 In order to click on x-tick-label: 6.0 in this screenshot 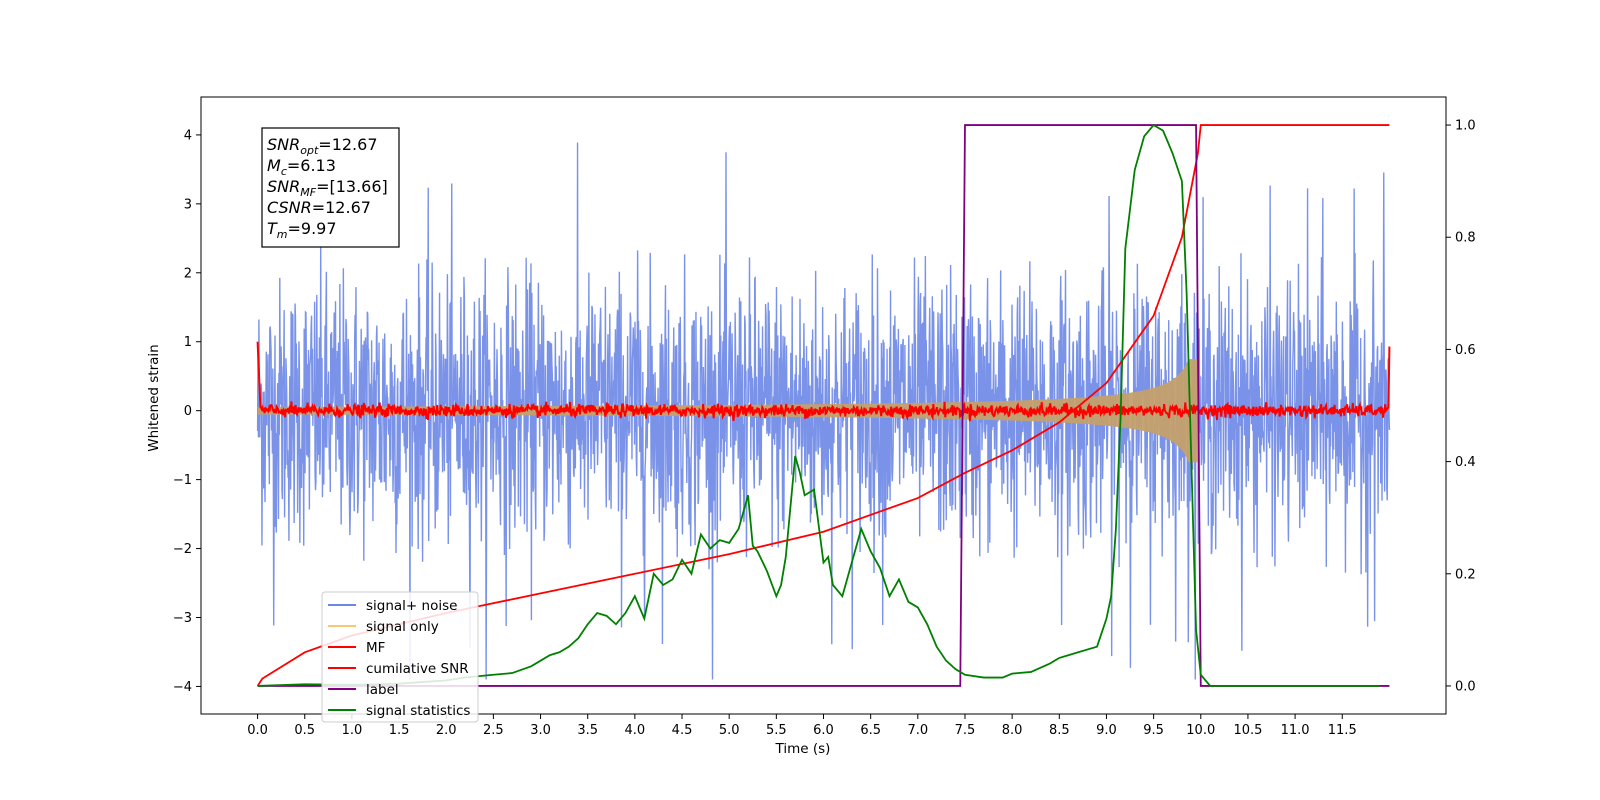, I will do `click(823, 730)`.